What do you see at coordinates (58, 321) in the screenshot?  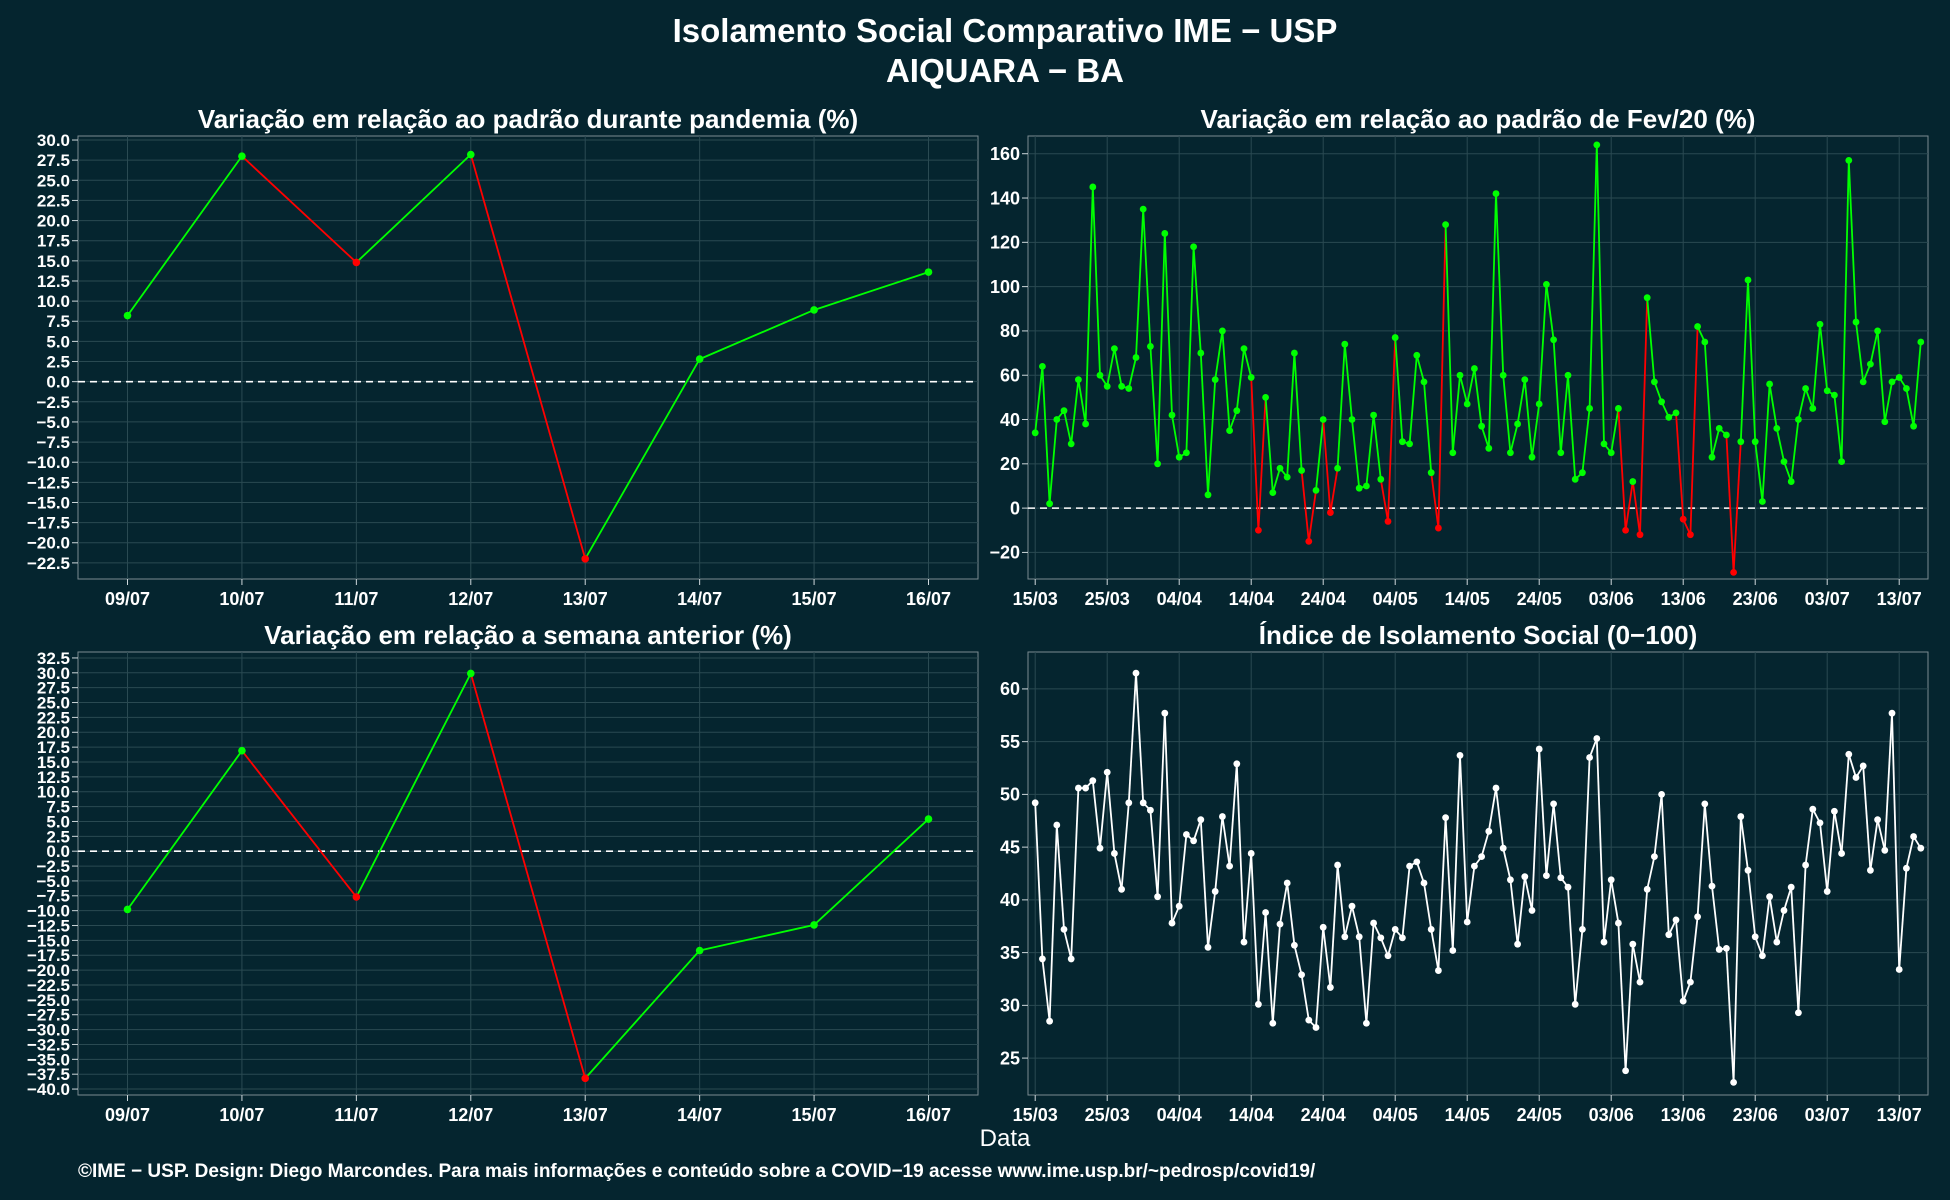 I see `chart-pandemia-y-tick-label: 7.5` at bounding box center [58, 321].